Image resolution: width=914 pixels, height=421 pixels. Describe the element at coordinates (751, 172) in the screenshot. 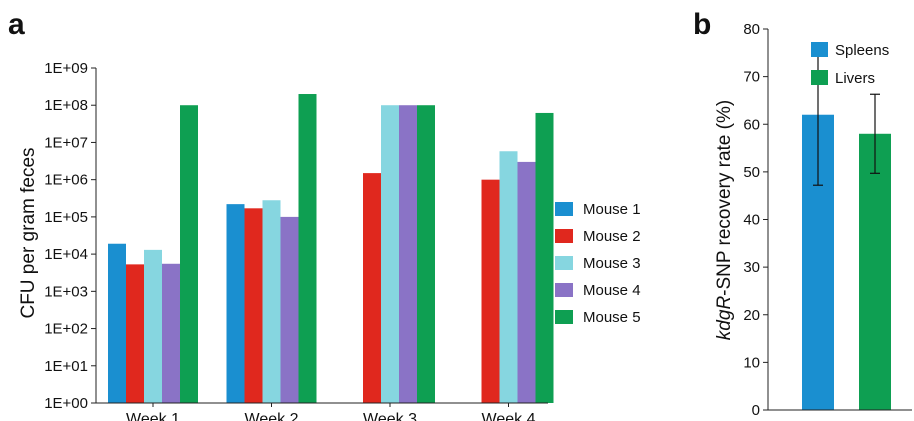

I see `panel-b-y-tick-label: 50` at that location.